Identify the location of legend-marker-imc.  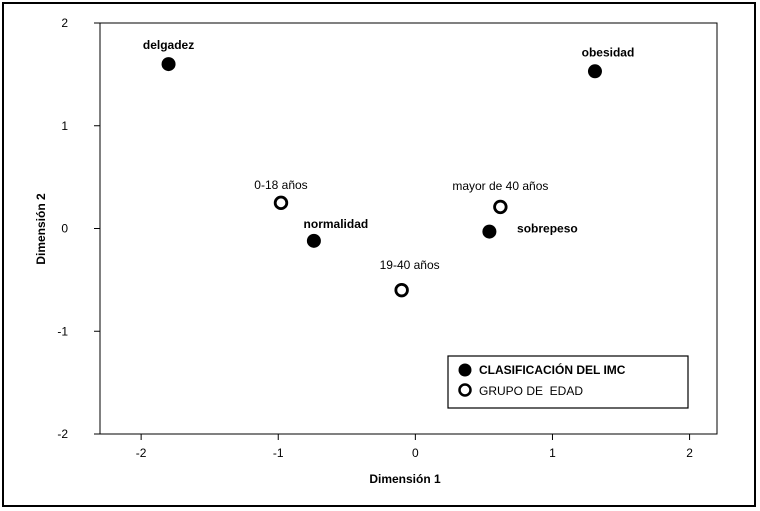
(465, 370).